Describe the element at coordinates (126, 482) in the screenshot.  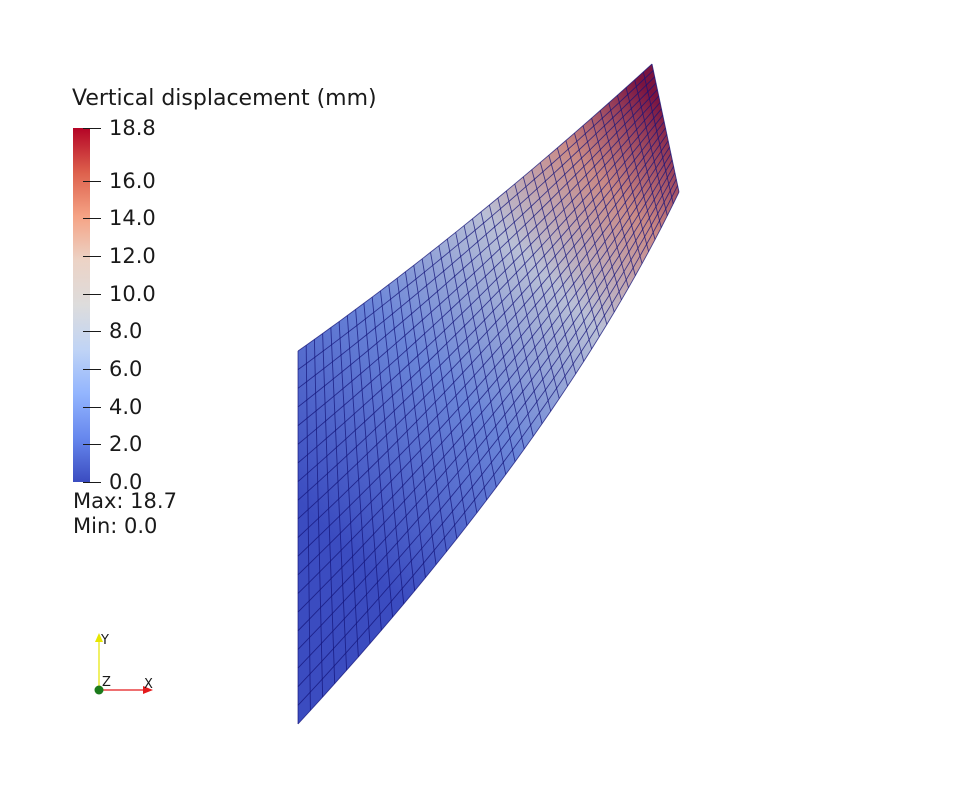
I see `colorbar-tick-label: 0.0` at that location.